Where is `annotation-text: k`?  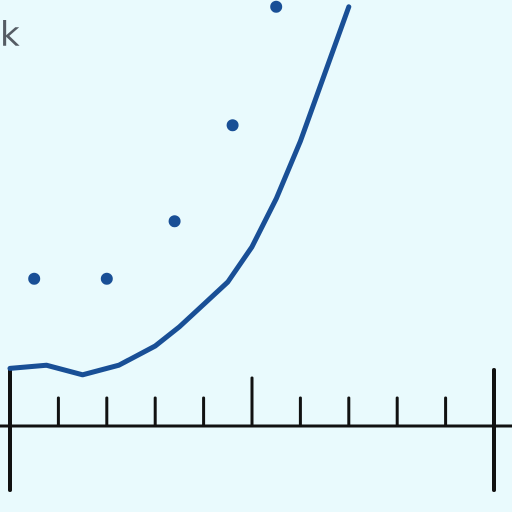
annotation-text: k is located at coordinates (10, 35).